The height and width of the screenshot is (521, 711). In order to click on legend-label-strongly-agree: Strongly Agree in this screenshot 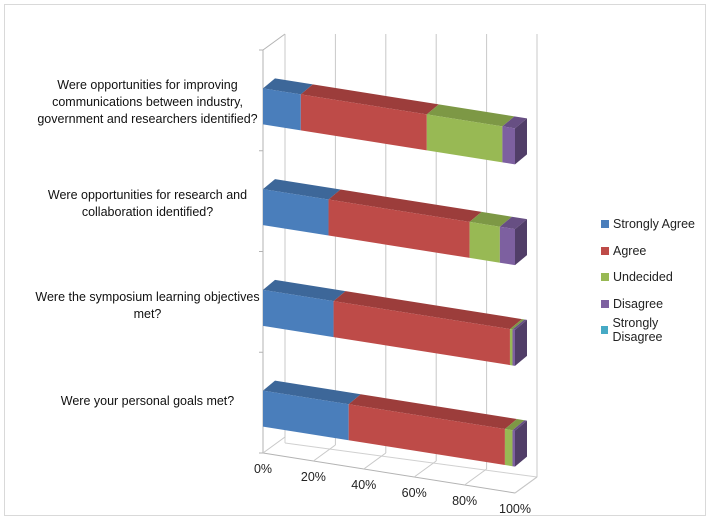, I will do `click(654, 224)`.